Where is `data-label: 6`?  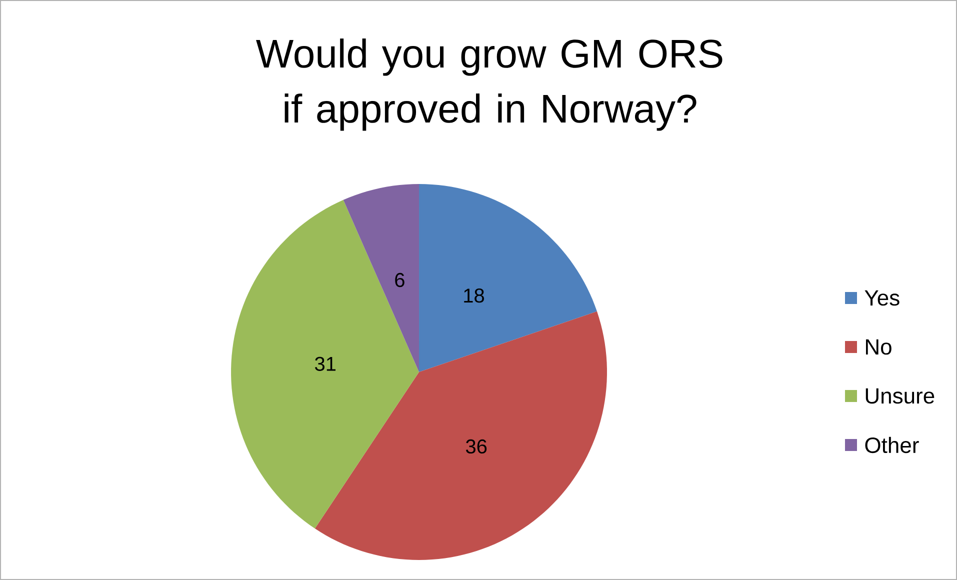
data-label: 6 is located at coordinates (399, 280).